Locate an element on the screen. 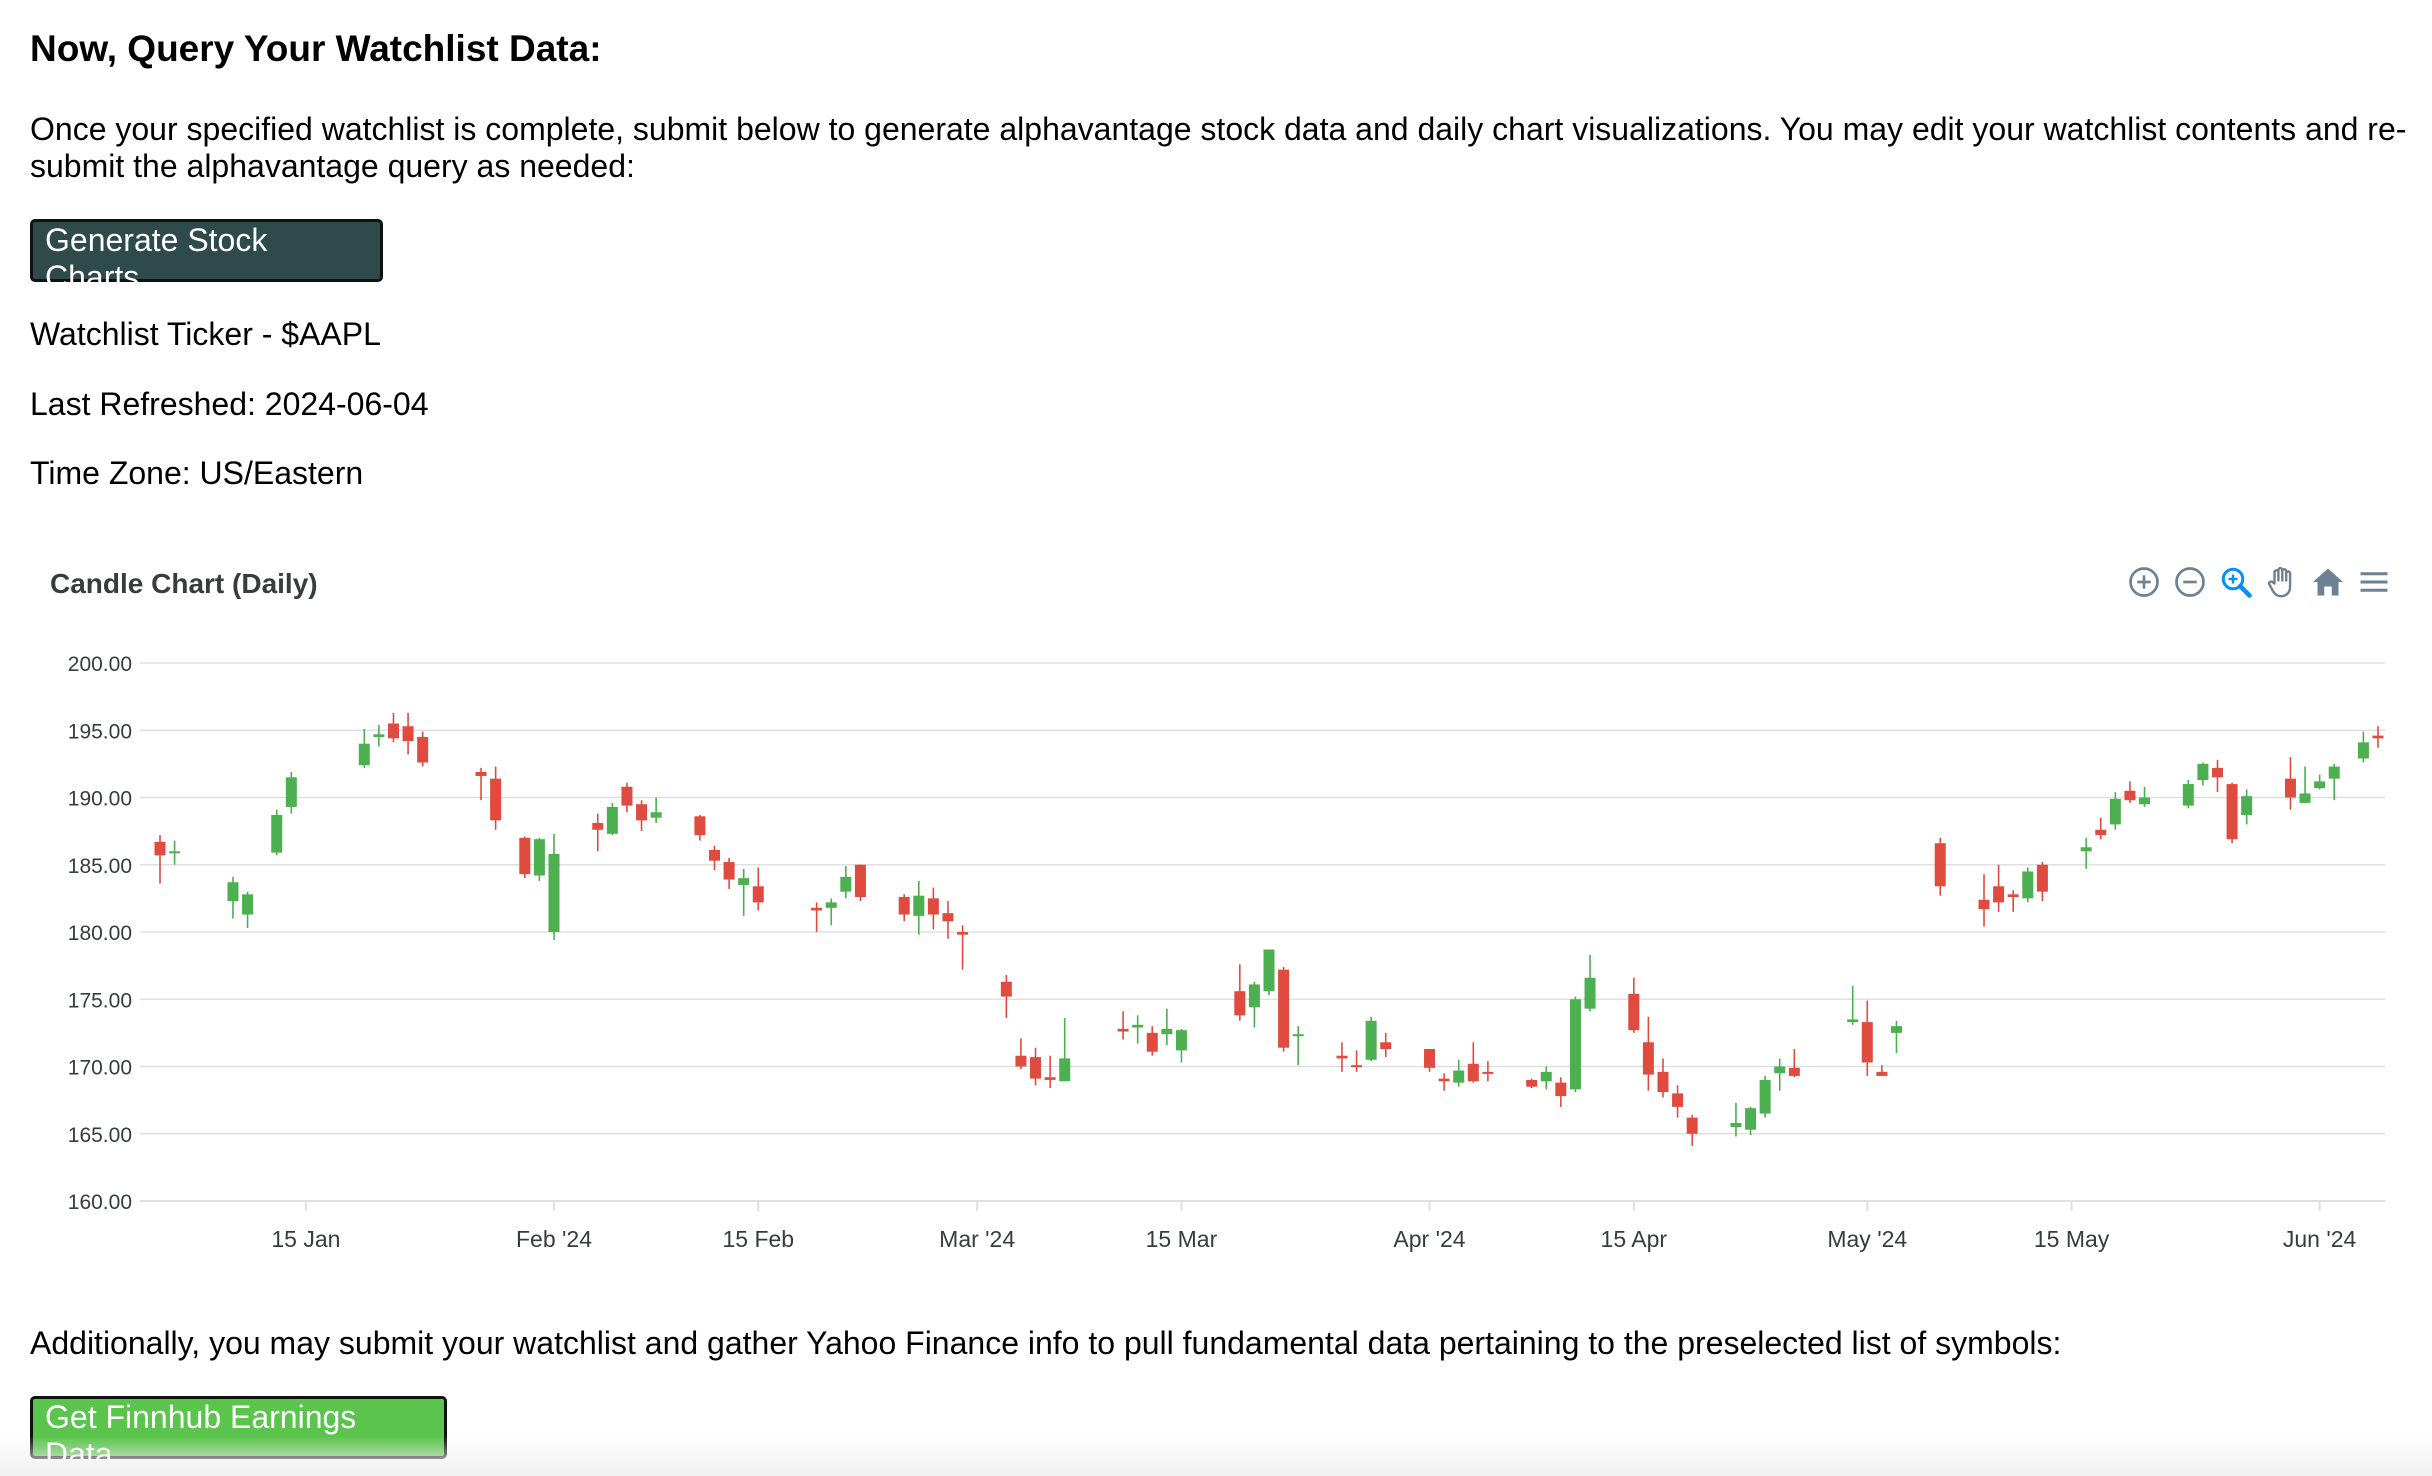 The image size is (2432, 1476). zoom-selection-icon is located at coordinates (2236, 582).